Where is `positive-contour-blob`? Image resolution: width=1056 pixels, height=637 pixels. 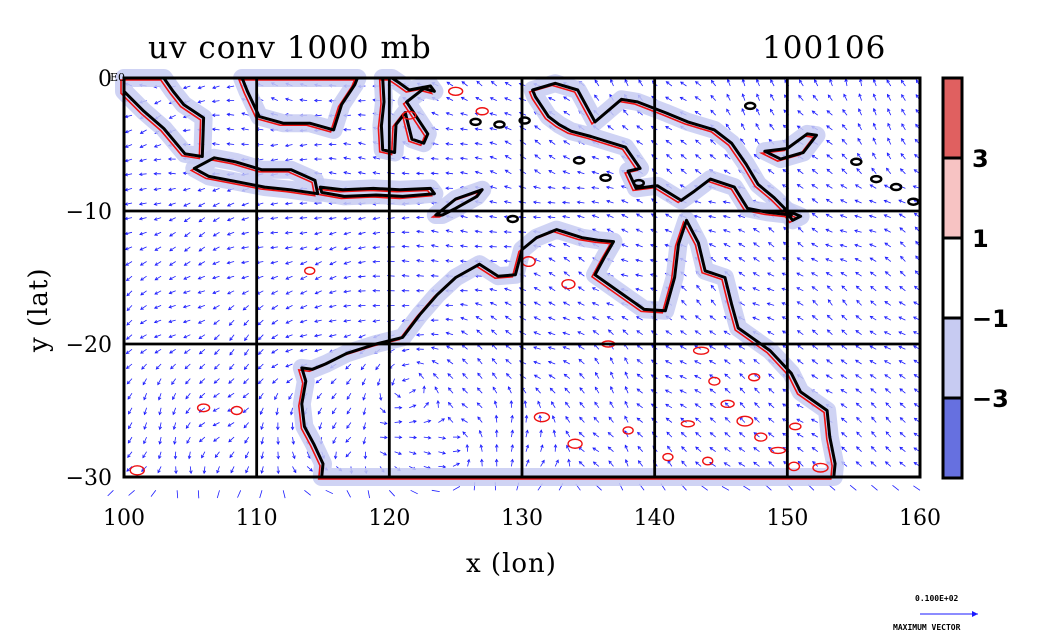
positive-contour-blob is located at coordinates (820, 467).